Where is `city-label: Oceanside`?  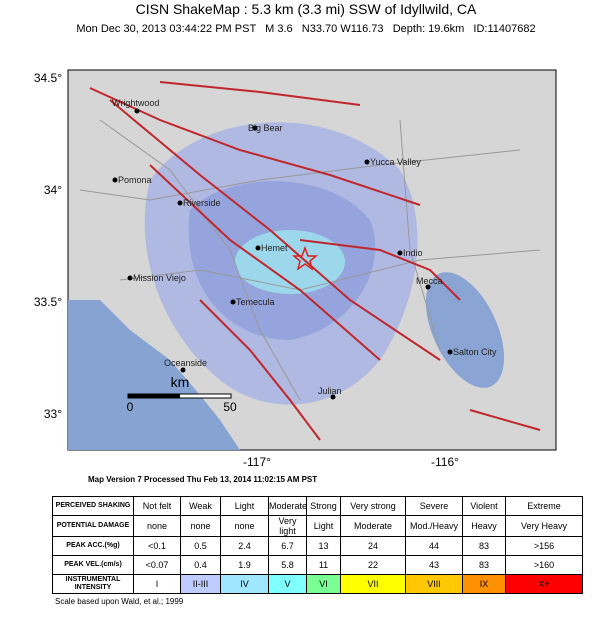 city-label: Oceanside is located at coordinates (185, 363).